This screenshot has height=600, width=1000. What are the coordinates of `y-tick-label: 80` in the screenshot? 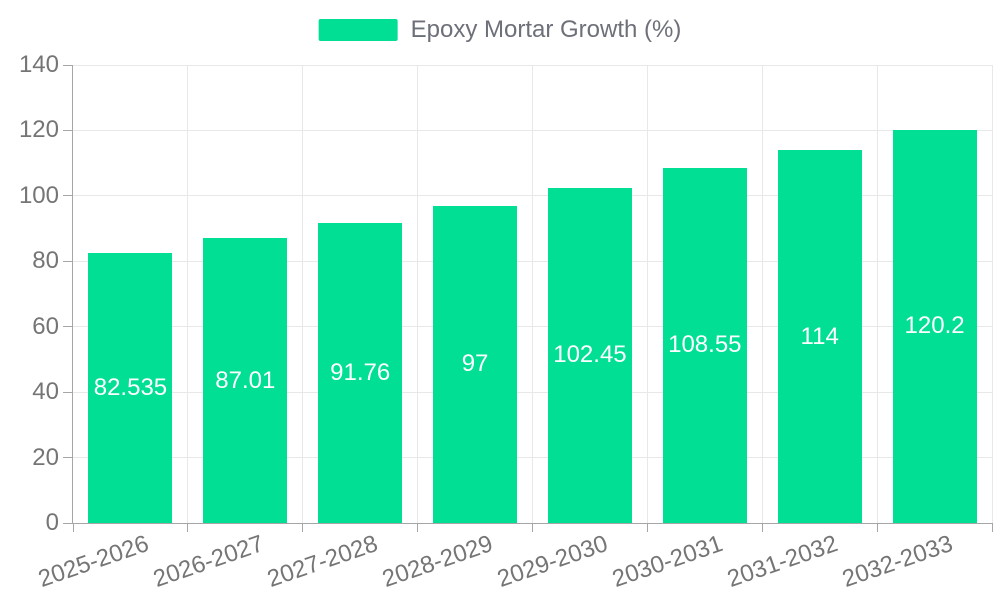 It's located at (45, 261).